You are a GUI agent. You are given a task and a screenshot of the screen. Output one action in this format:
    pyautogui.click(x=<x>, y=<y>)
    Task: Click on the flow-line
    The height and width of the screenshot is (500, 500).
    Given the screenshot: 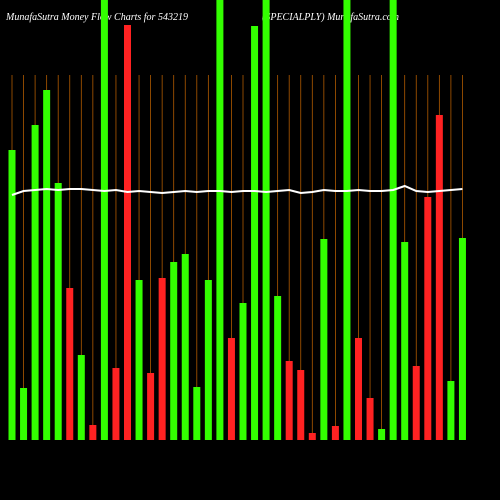 What is the action you would take?
    pyautogui.click(x=237, y=190)
    